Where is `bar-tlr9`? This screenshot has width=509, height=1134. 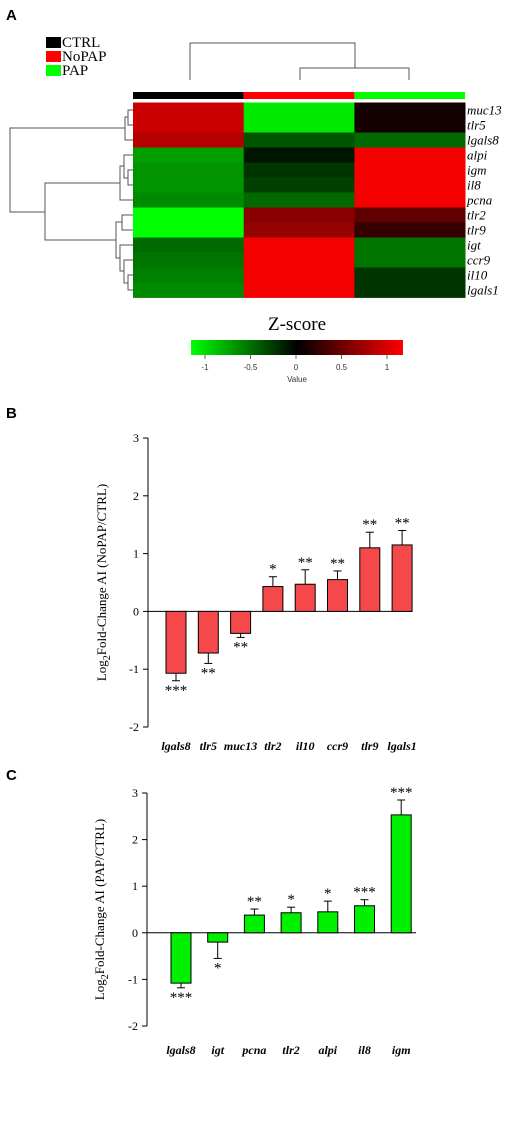
bar-tlr9 is located at coordinates (370, 579).